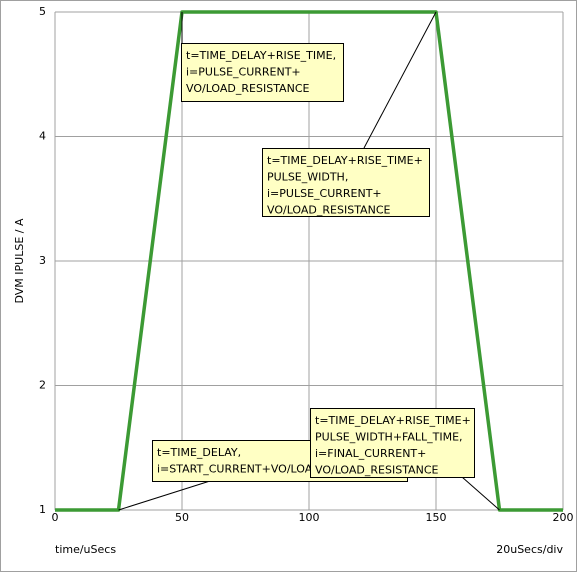  What do you see at coordinates (563, 517) in the screenshot?
I see `x-tick-label: 200` at bounding box center [563, 517].